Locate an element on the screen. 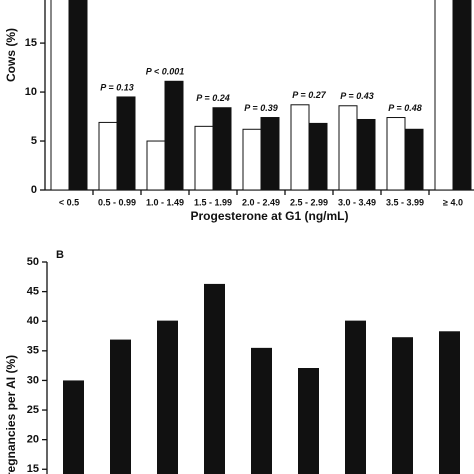 The image size is (474, 474). y-tick-label: 30 is located at coordinates (33, 380).